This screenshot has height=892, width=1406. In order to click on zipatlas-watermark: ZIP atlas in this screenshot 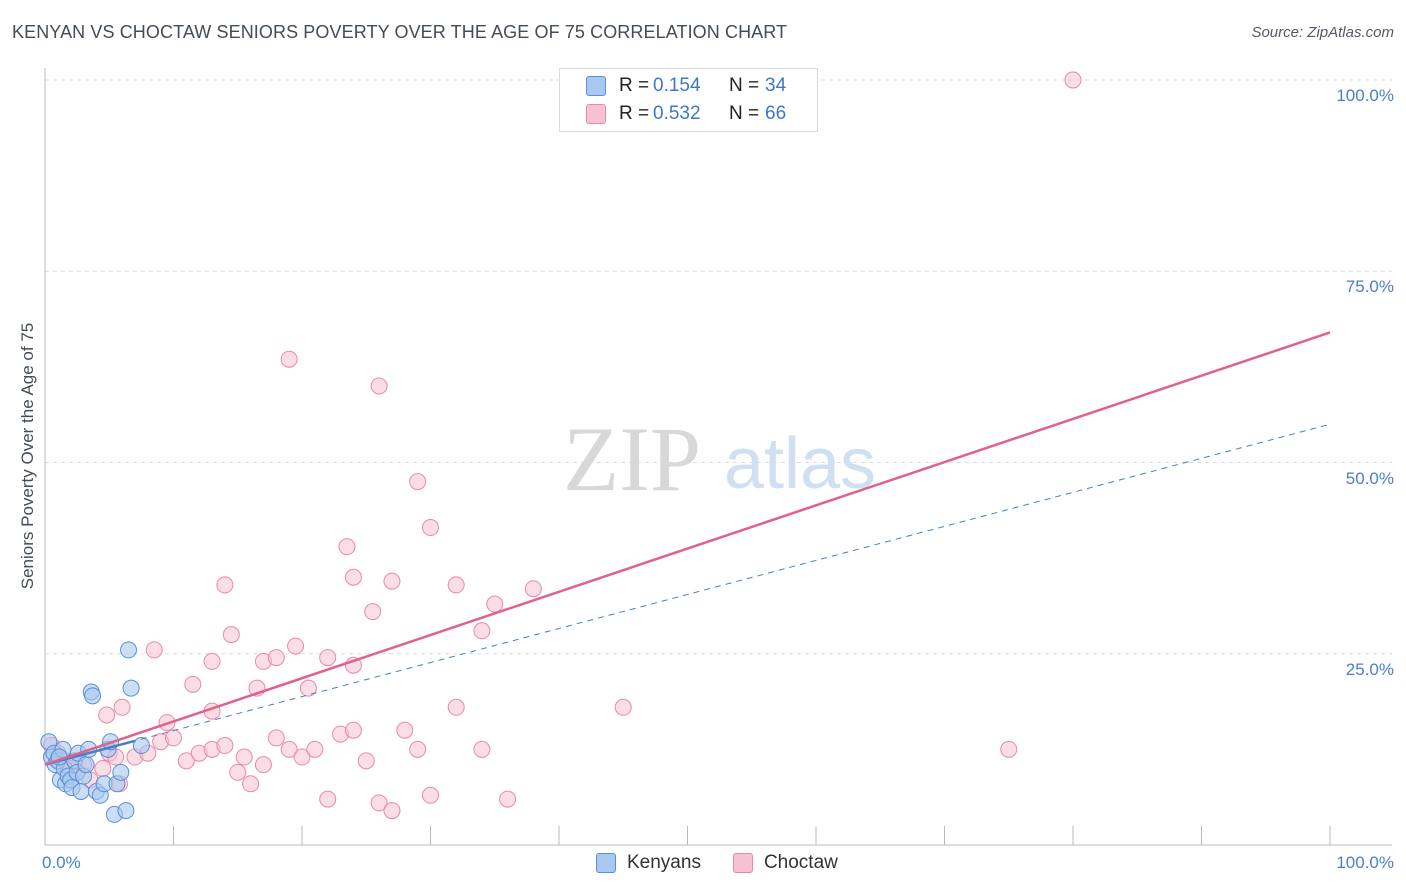, I will do `click(719, 459)`.